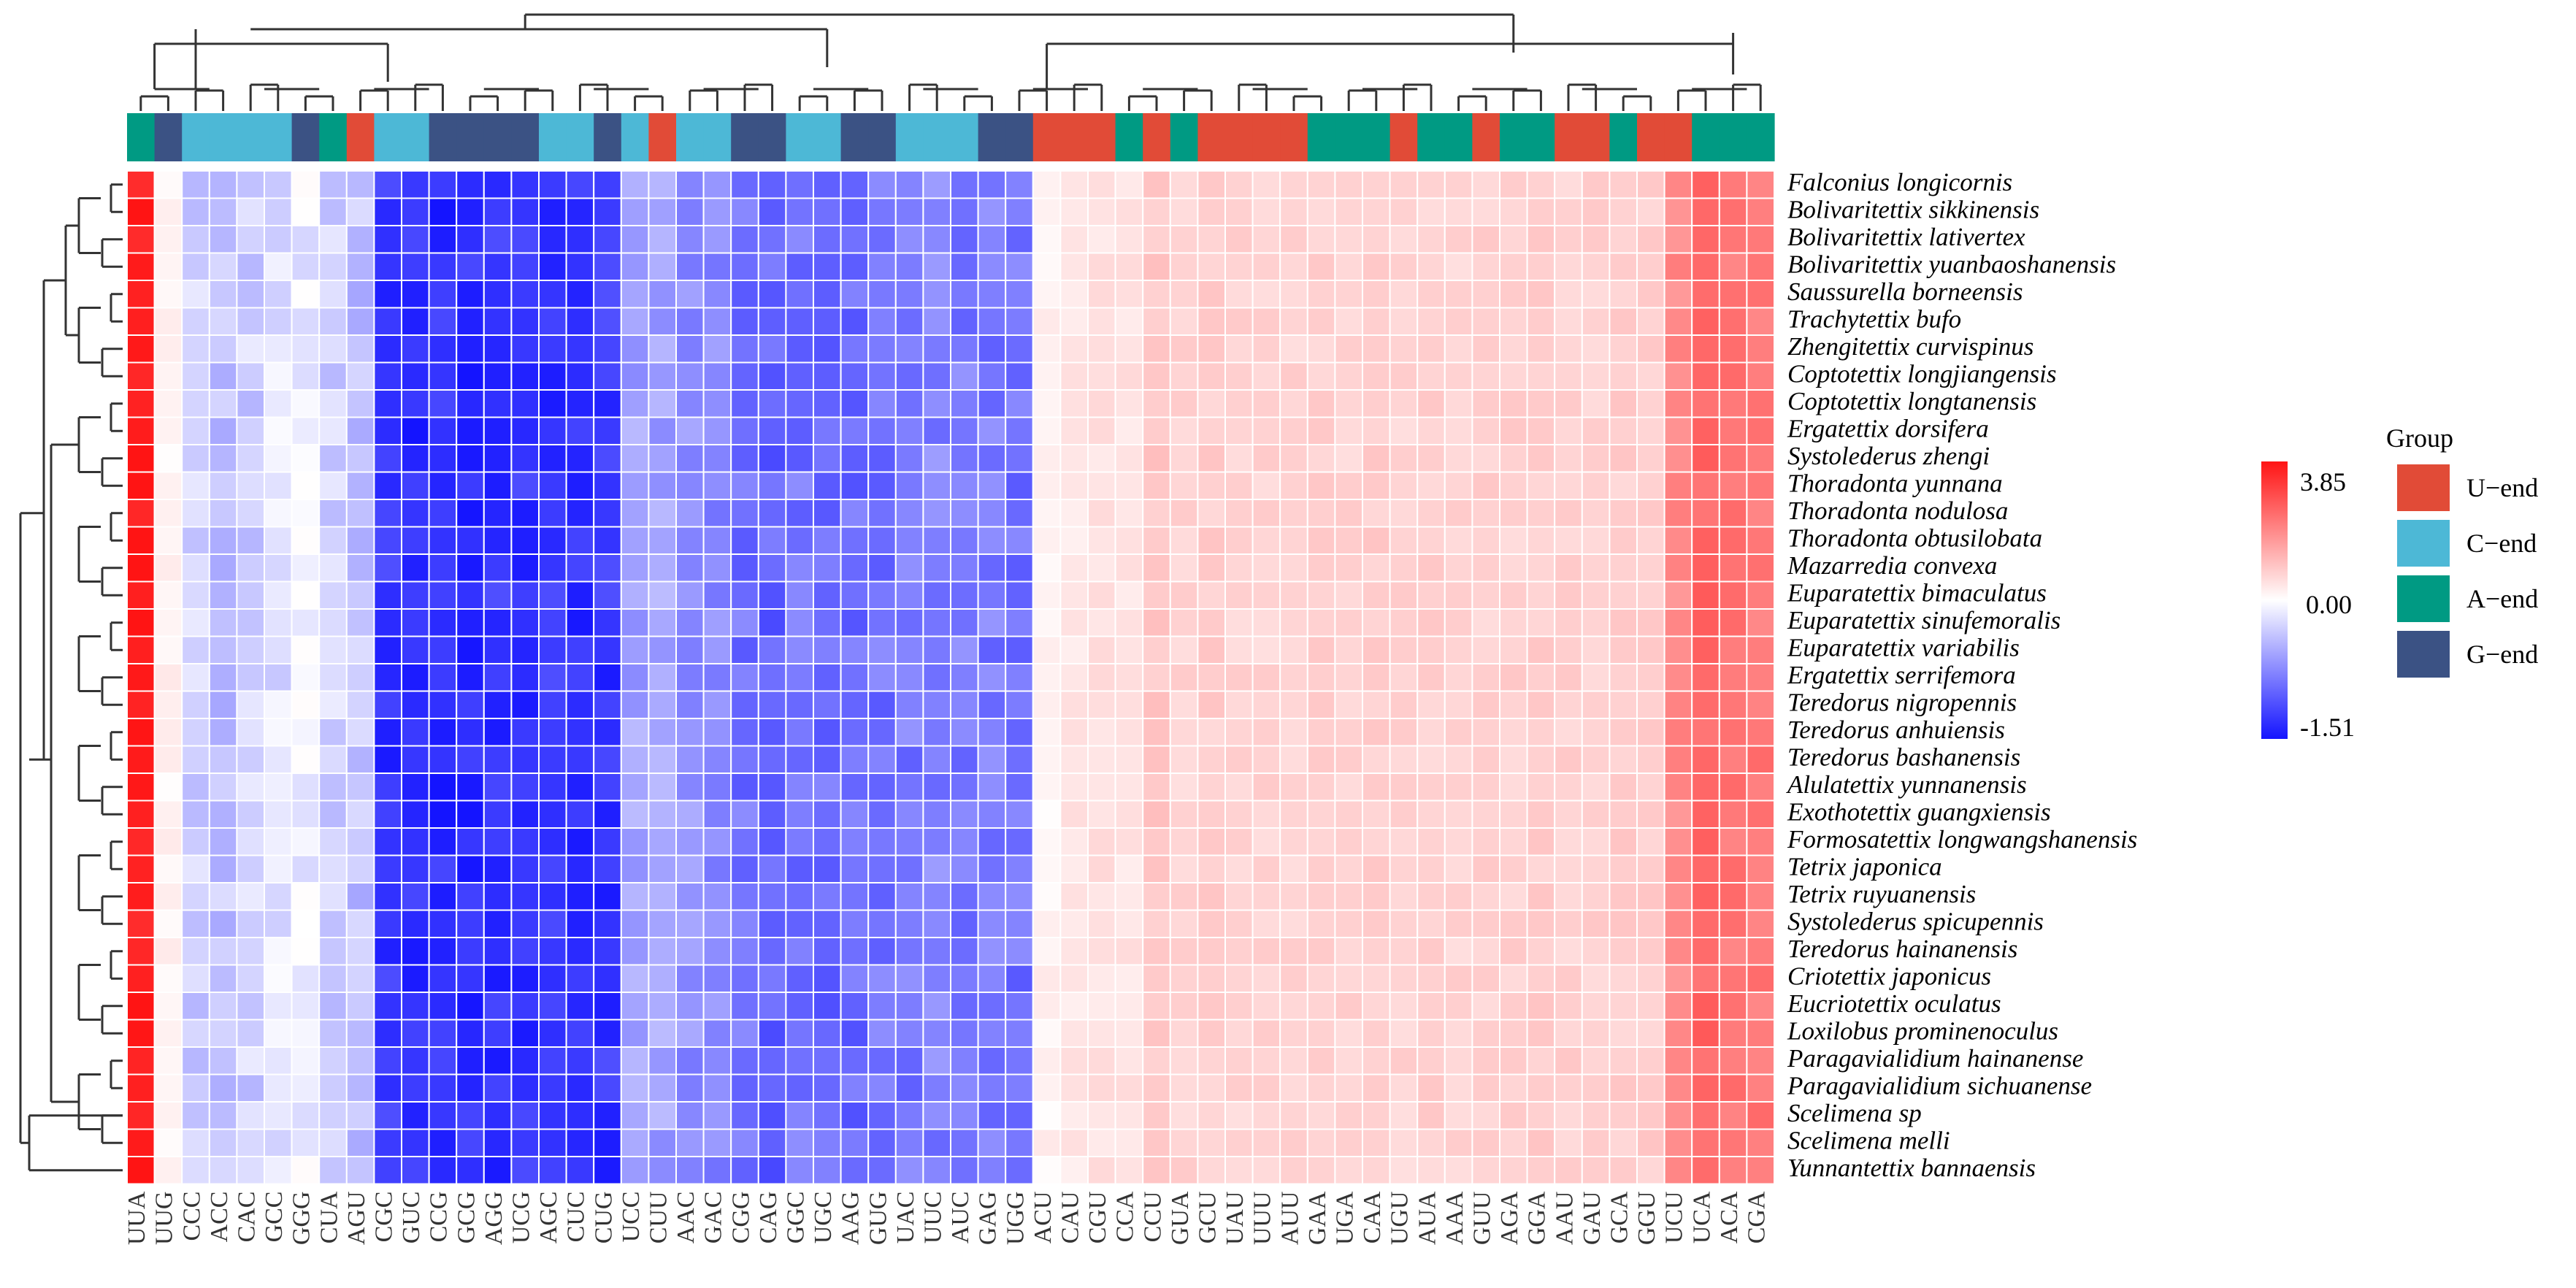 This screenshot has height=1288, width=2576. Describe the element at coordinates (2501, 543) in the screenshot. I see `legend-label-c-end: C−end` at that location.